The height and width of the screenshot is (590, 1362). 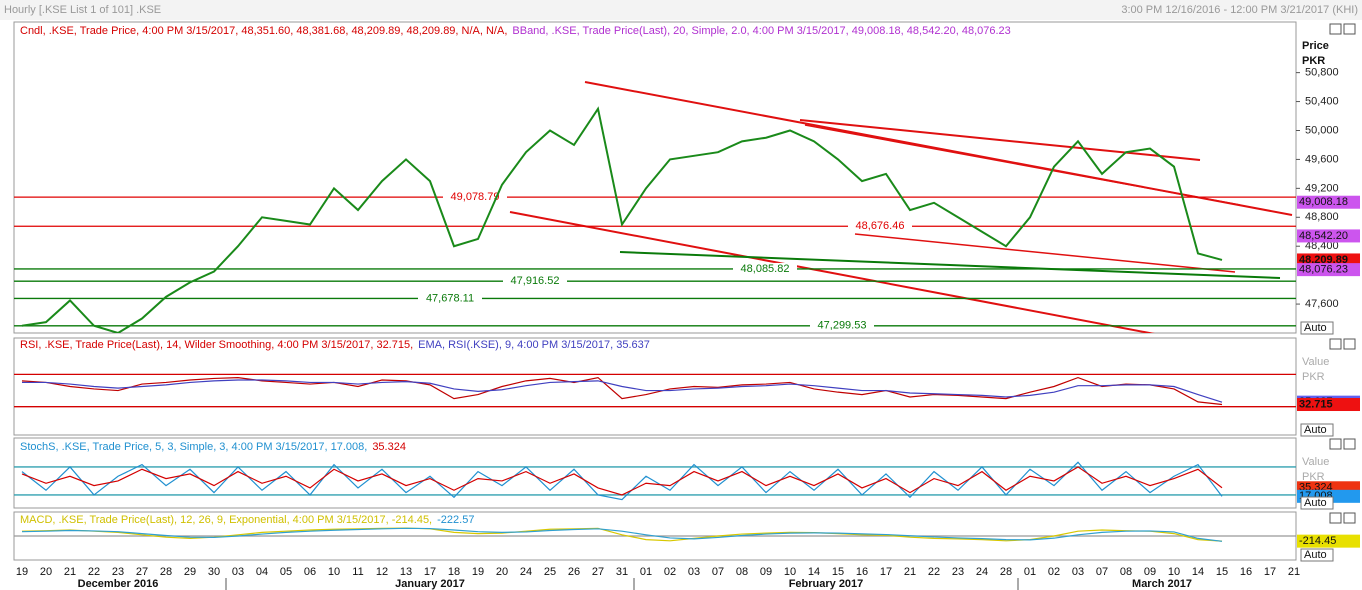 I want to click on x-tick-label: 30, so click(x=214, y=572).